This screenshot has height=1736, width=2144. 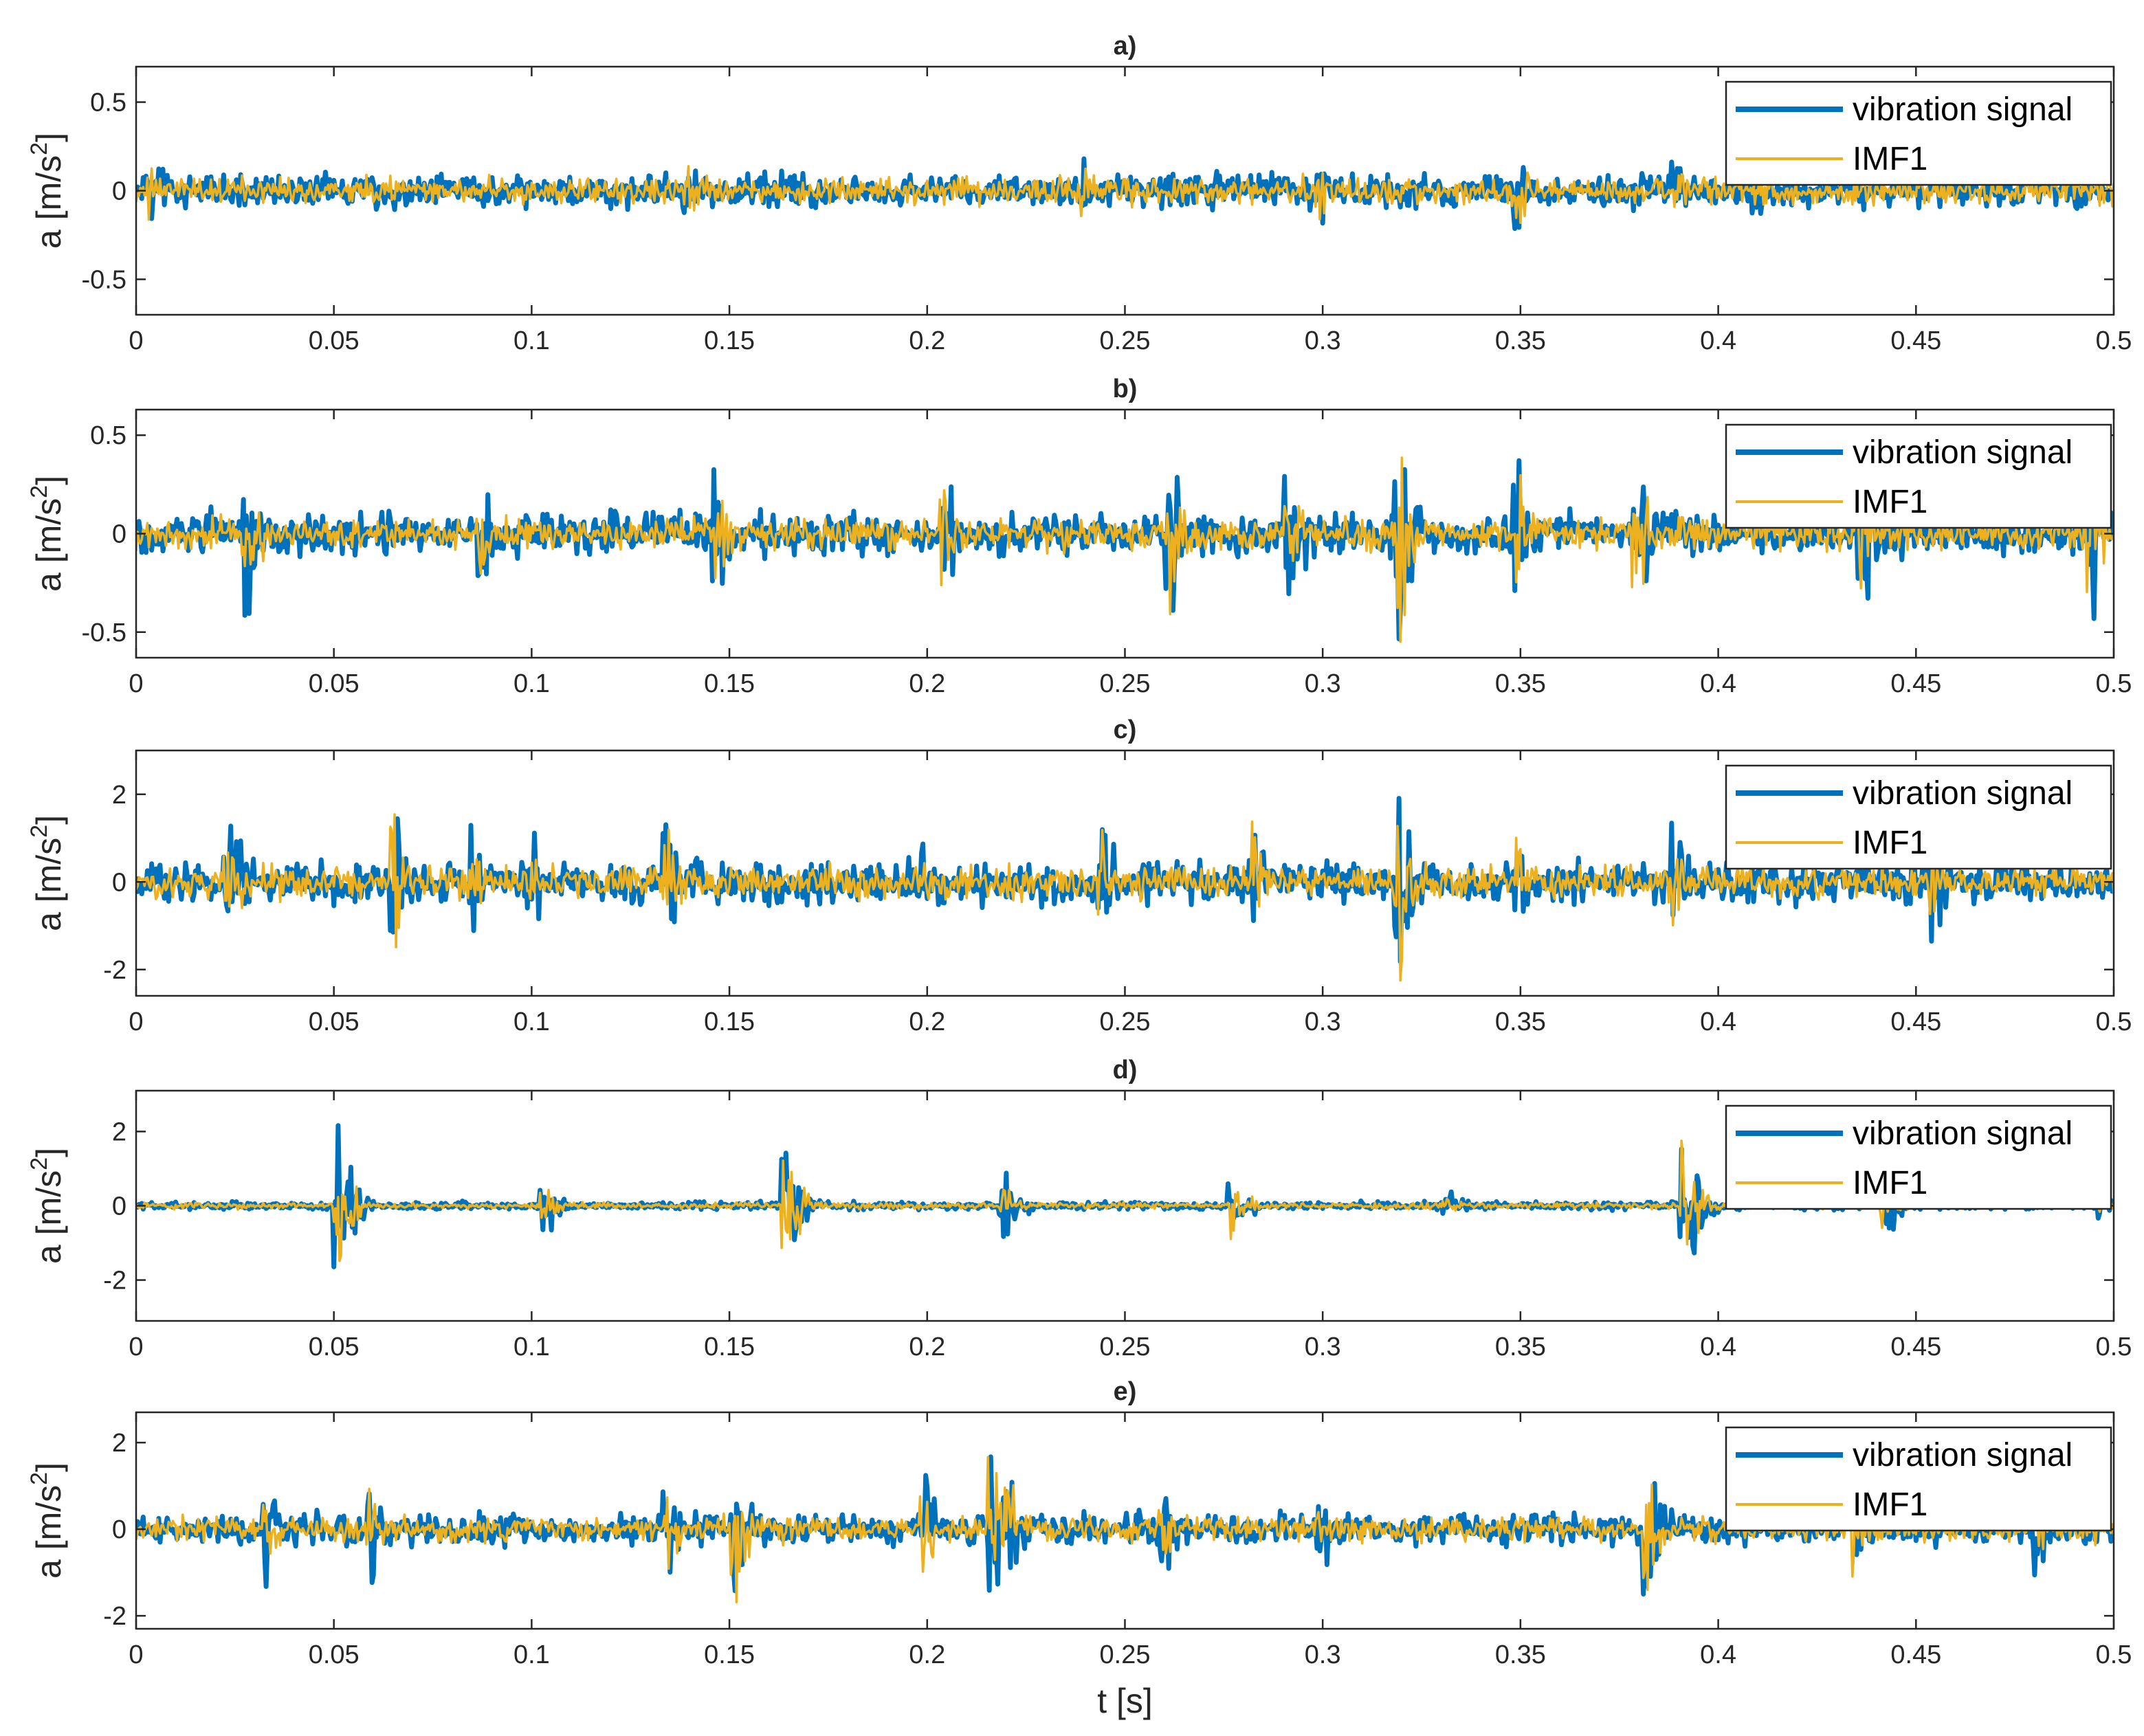 What do you see at coordinates (1125, 194) in the screenshot?
I see `series-line-imf1` at bounding box center [1125, 194].